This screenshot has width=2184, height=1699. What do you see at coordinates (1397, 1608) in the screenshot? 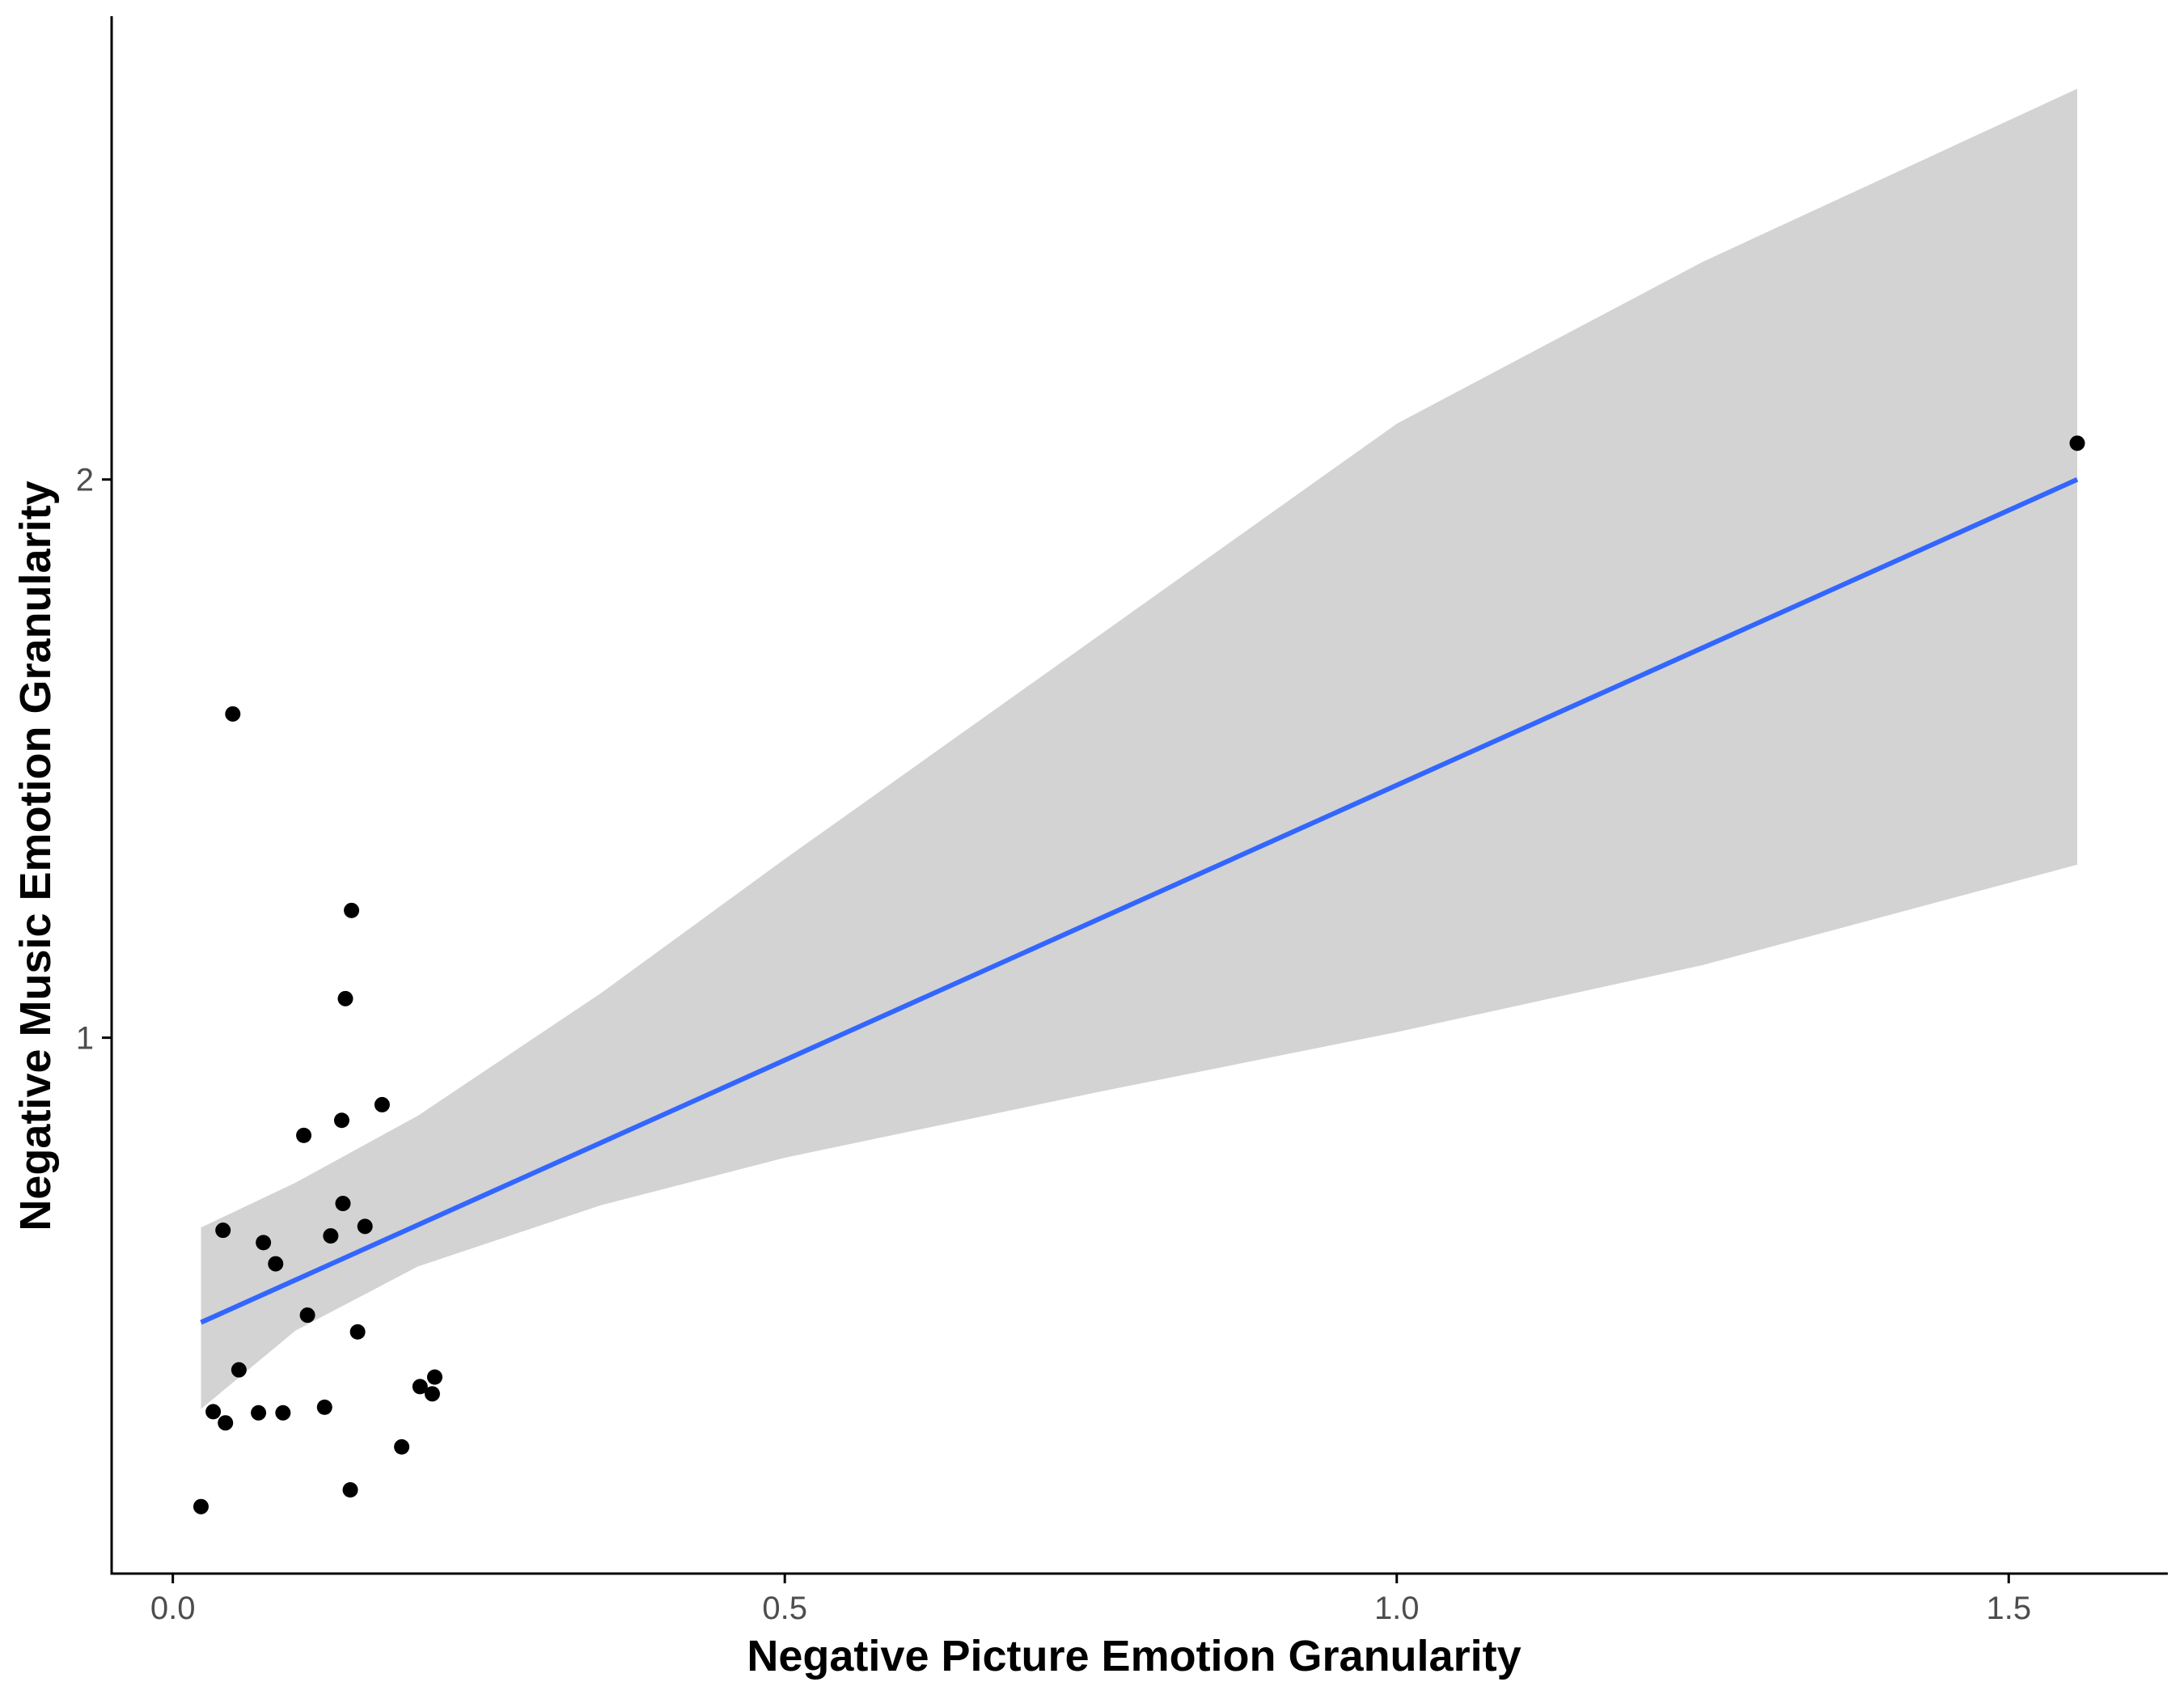
I see `x-tick-label: 1.0` at bounding box center [1397, 1608].